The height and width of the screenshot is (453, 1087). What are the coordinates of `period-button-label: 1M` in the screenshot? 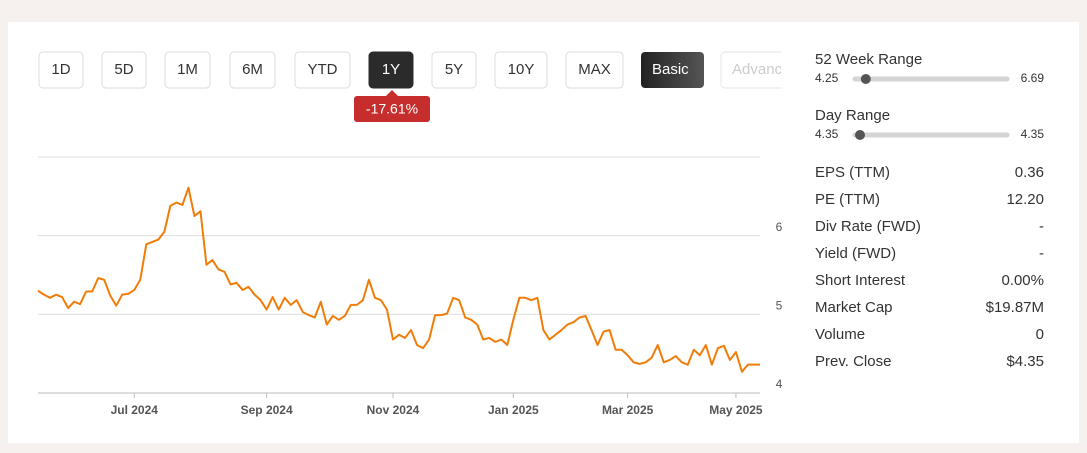 It's located at (187, 69).